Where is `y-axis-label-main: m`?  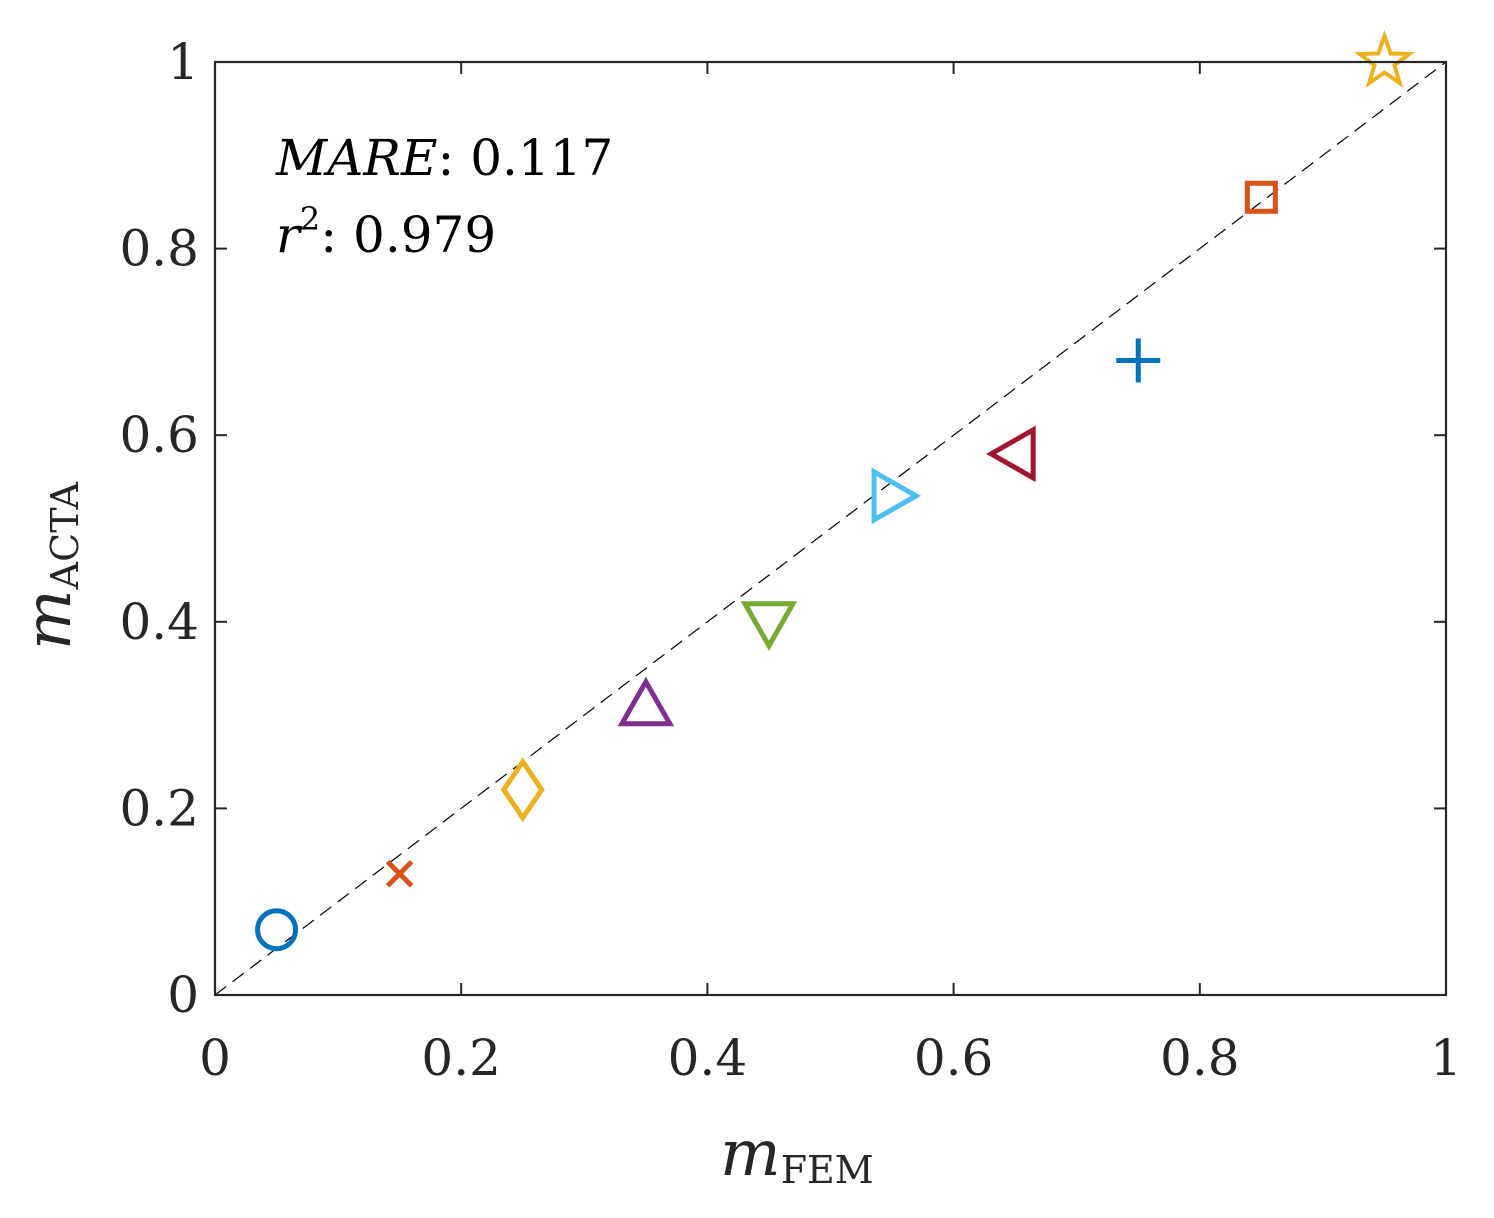 y-axis-label-main: m is located at coordinates (49, 619).